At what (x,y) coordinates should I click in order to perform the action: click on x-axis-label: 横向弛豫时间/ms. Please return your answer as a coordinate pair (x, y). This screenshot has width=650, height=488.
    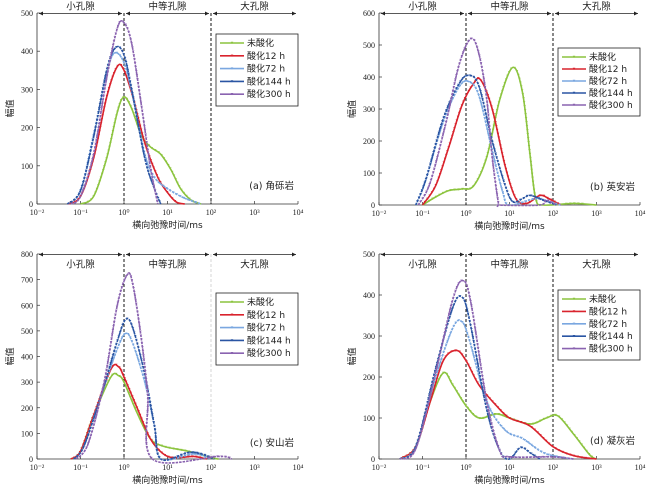
    Looking at the image, I should click on (167, 480).